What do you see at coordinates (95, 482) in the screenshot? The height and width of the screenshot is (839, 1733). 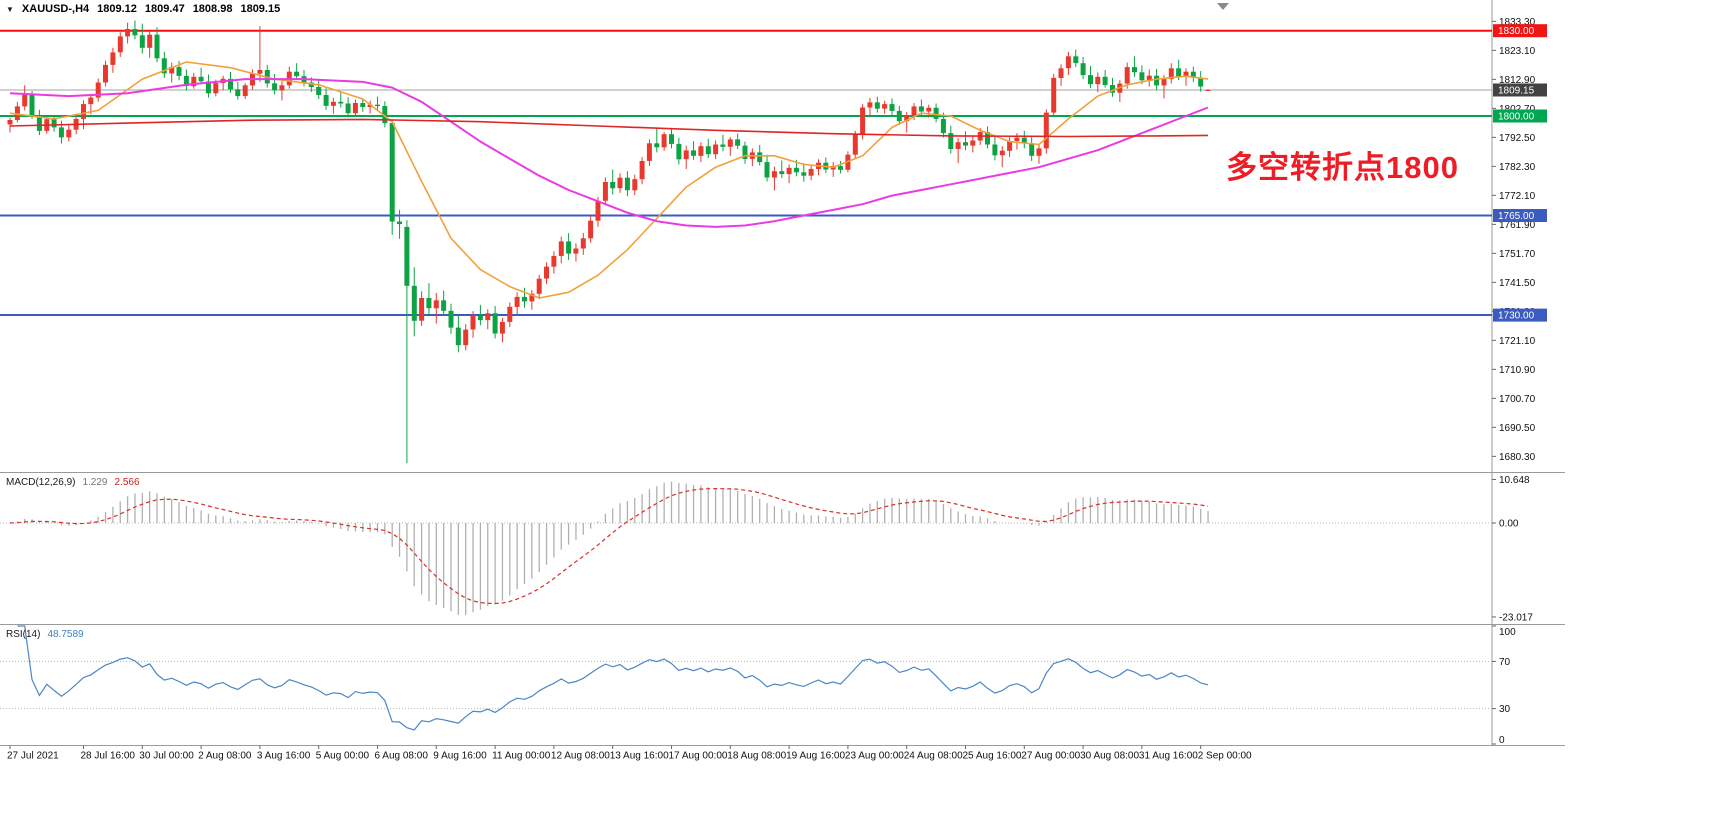 I see `macd-main-value: 1.229` at bounding box center [95, 482].